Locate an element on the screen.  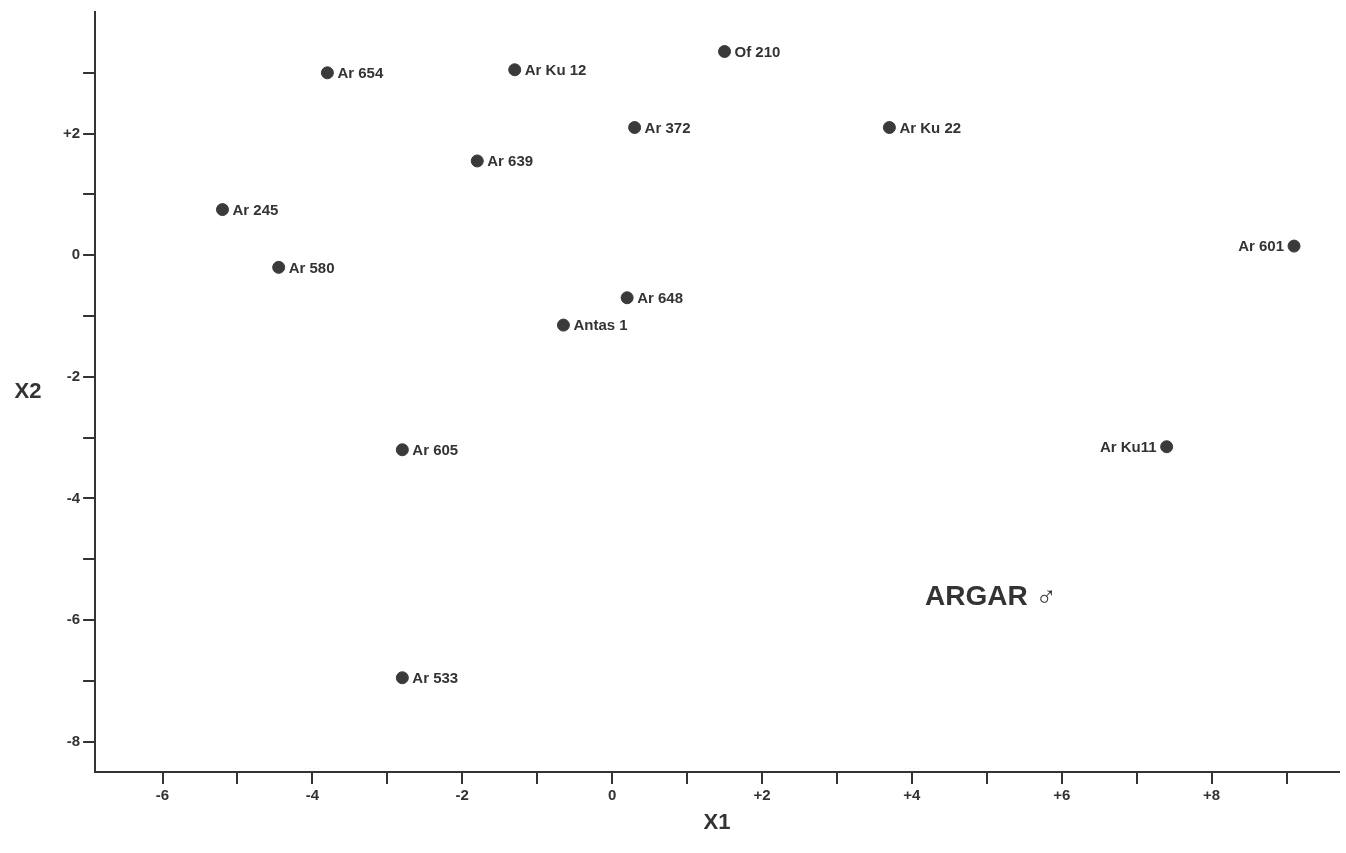
y-tick-label: -6 is located at coordinates (73, 619).